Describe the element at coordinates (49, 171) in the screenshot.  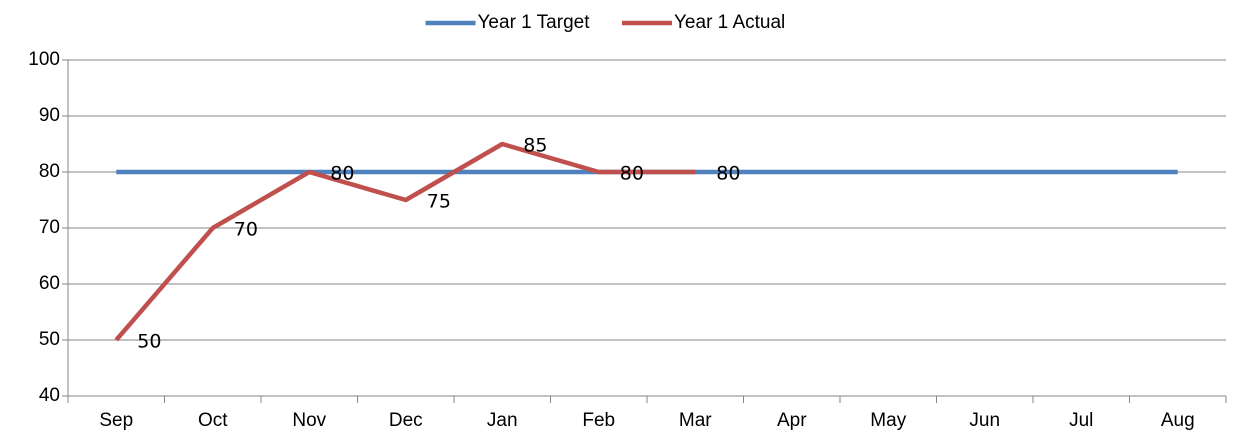
I see `y-tick-label: 80` at that location.